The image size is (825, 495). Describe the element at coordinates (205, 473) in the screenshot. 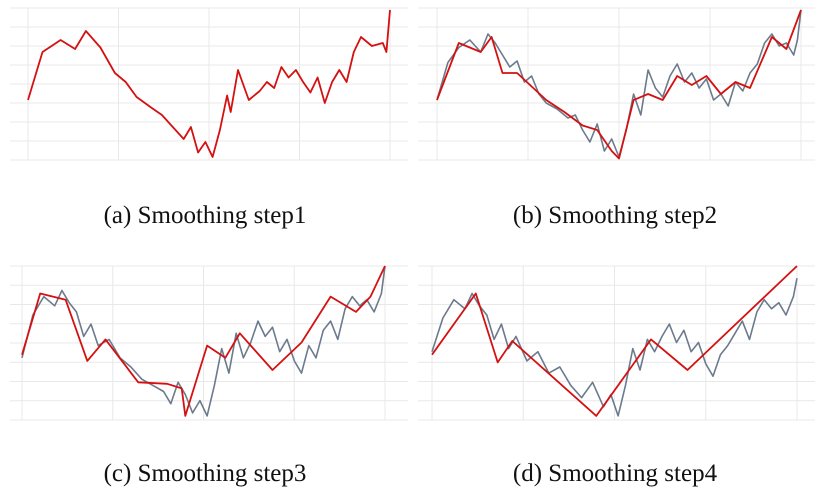

I see `panel-c-caption: (c) Smoothing step3` at that location.